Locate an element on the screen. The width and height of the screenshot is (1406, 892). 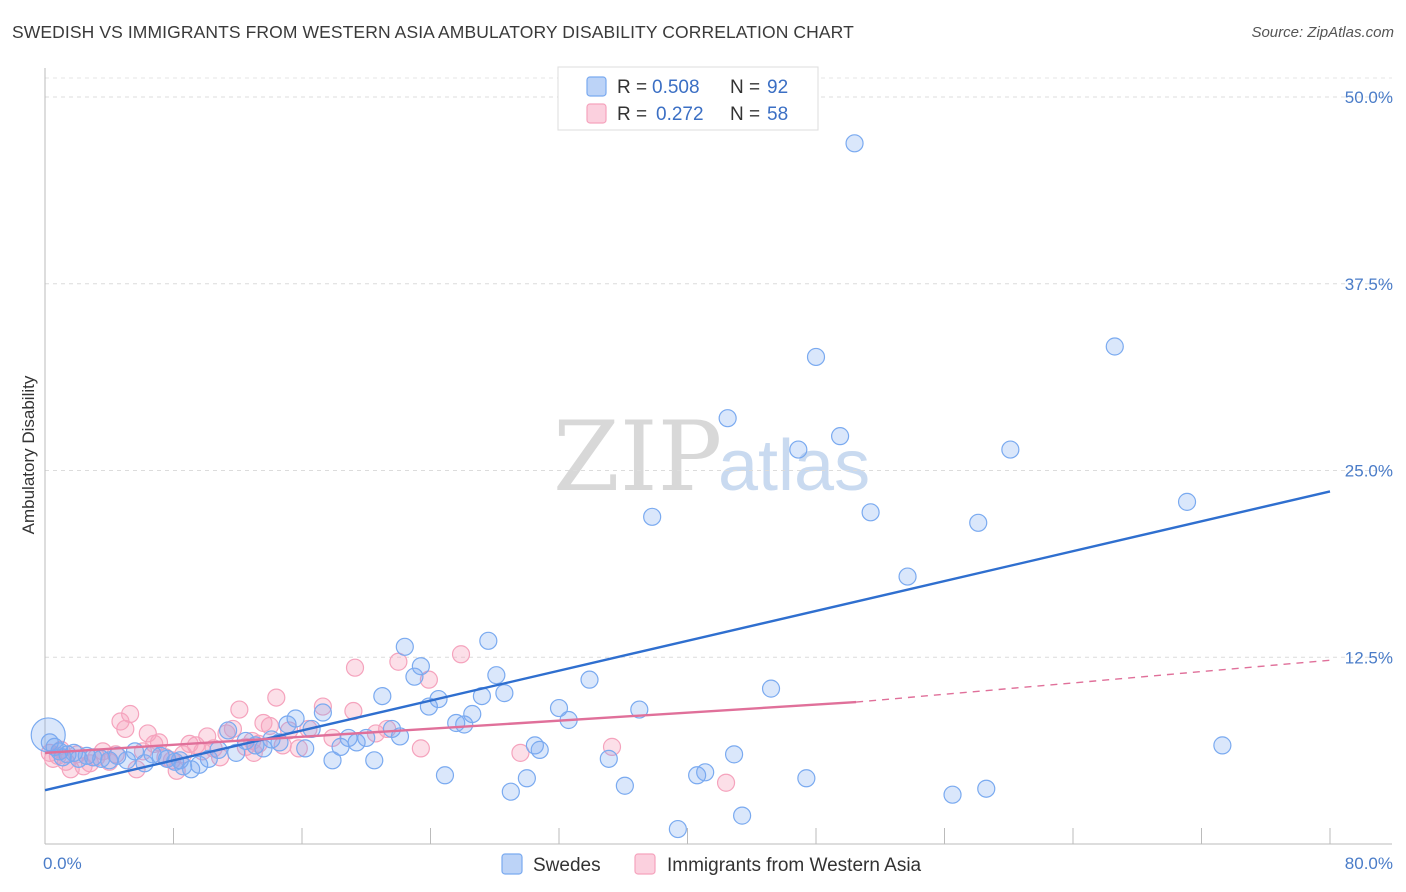
watermark: ZIP atlas is located at coordinates (711, 457).